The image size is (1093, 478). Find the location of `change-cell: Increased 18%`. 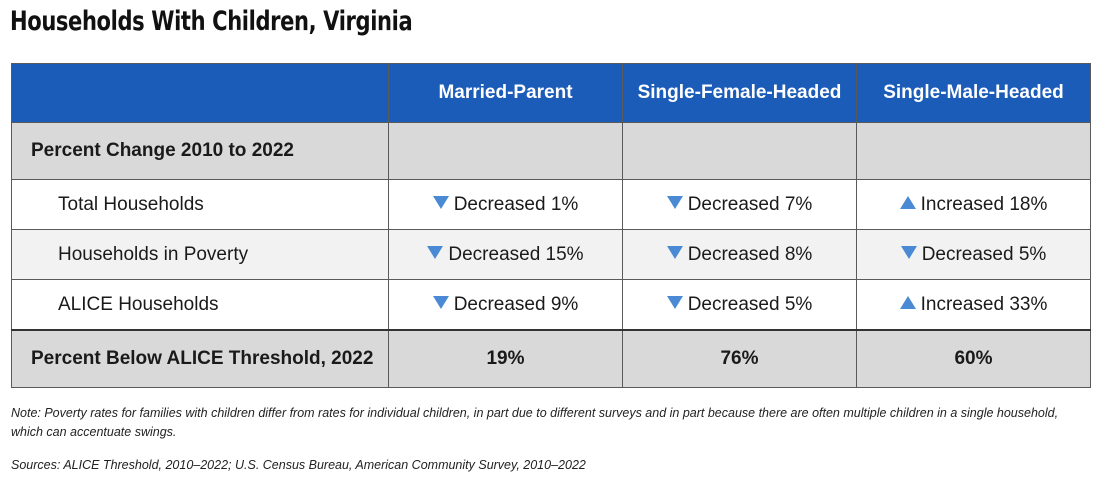

change-cell: Increased 18% is located at coordinates (973, 204).